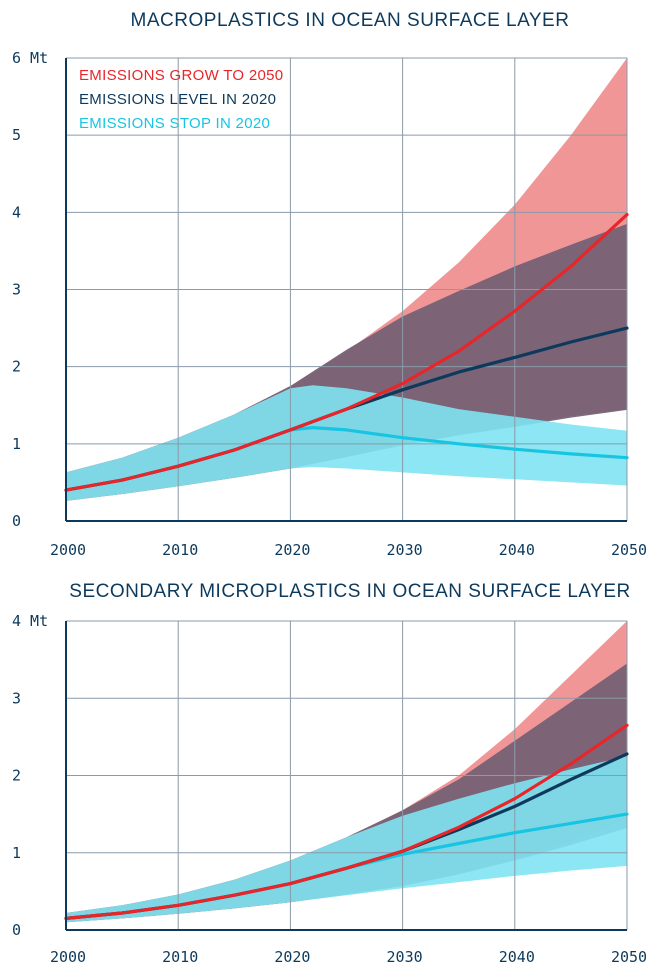 Image resolution: width=654 pixels, height=967 pixels. What do you see at coordinates (30, 775) in the screenshot?
I see `y-tick-labels: 0 1 2 3 4 Mt` at bounding box center [30, 775].